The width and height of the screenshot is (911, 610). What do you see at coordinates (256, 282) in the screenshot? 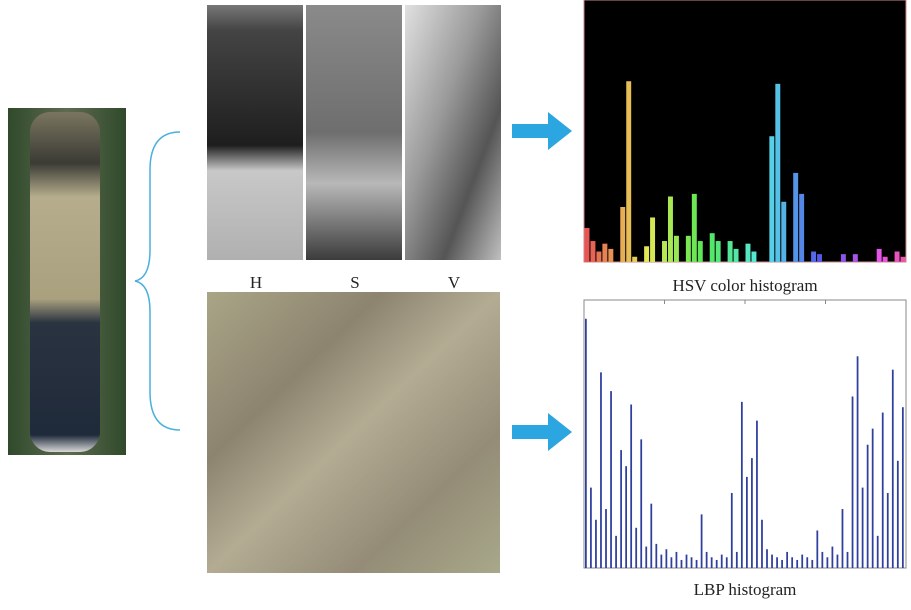
I see `channel-label: H` at bounding box center [256, 282].